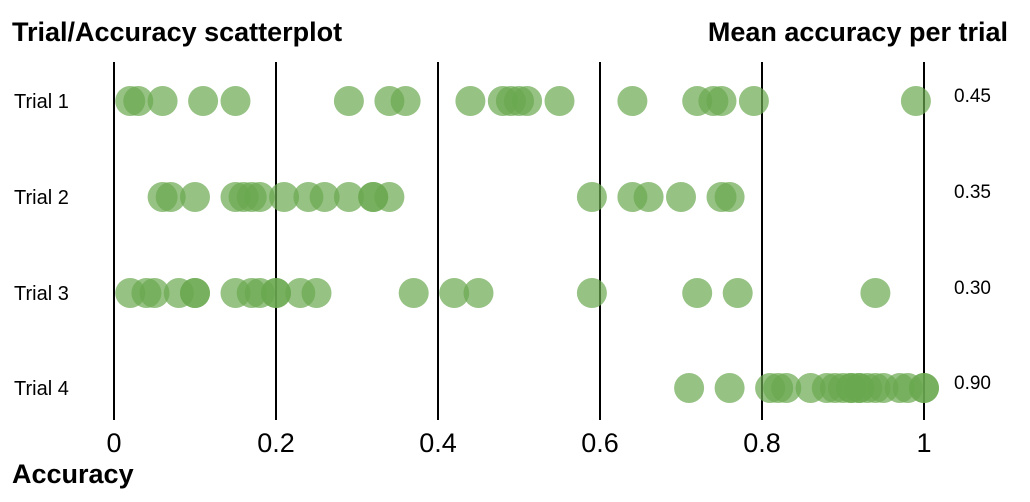 The image size is (1030, 502). What do you see at coordinates (972, 240) in the screenshot?
I see `mean-labels: 0.45 0.35 0.30 0.90` at bounding box center [972, 240].